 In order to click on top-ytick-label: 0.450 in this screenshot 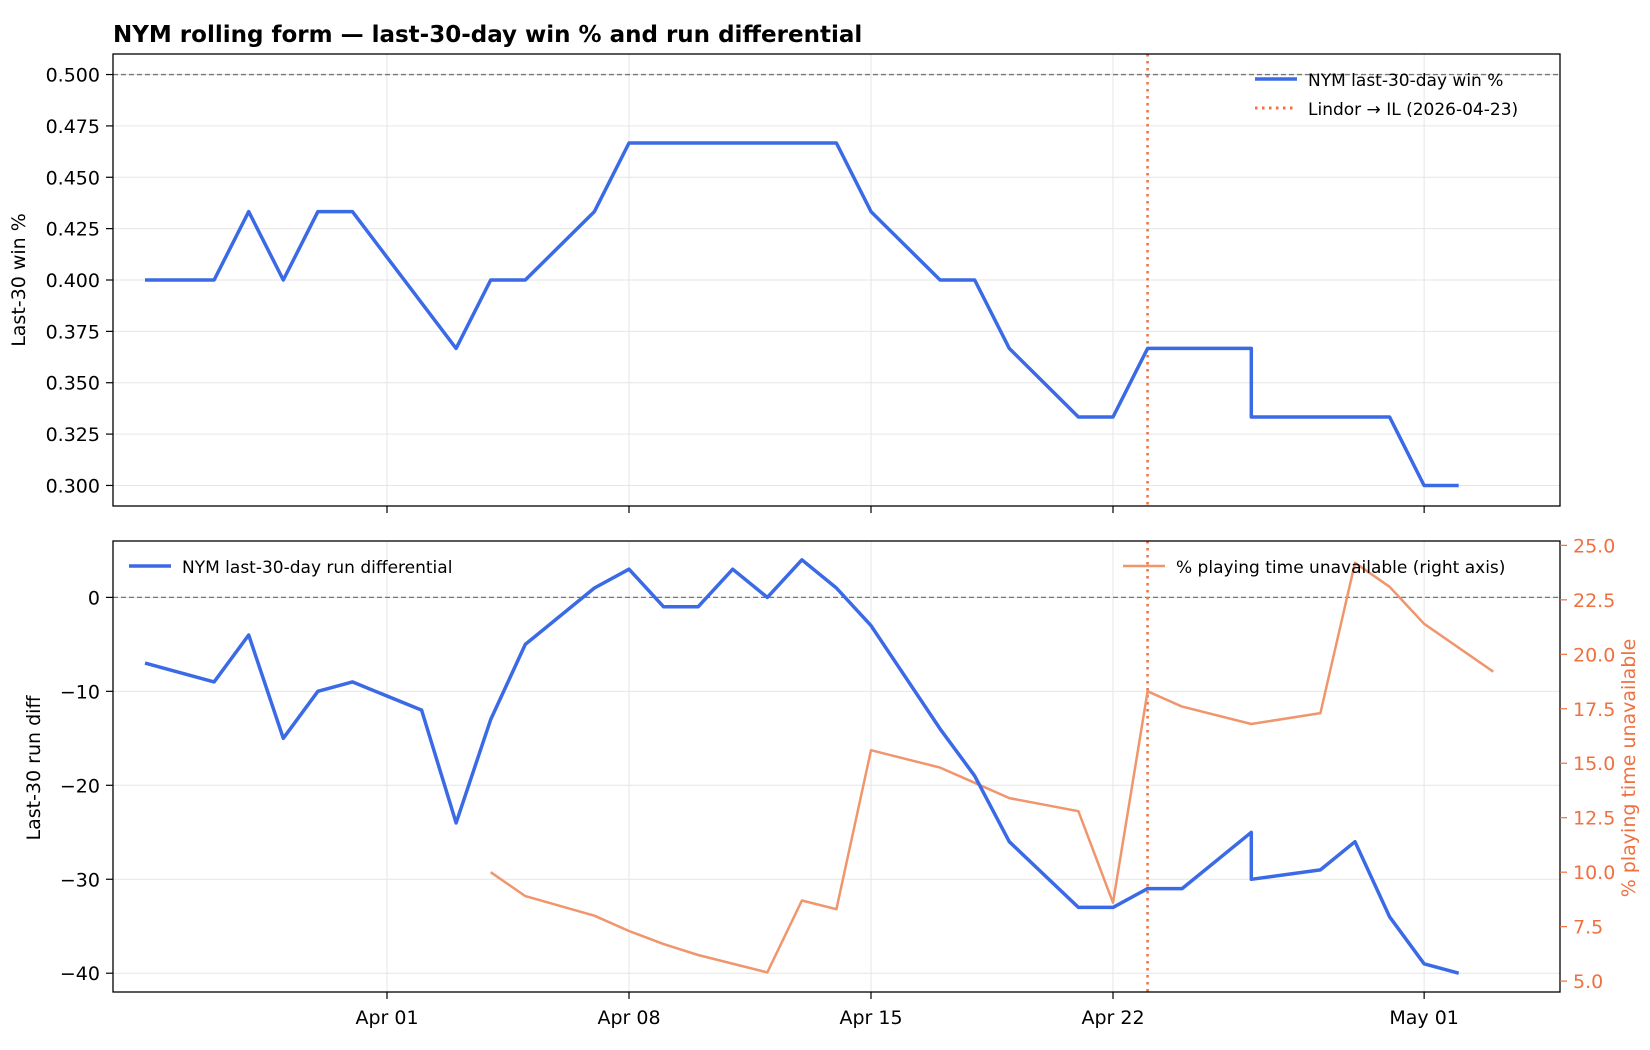, I will do `click(73, 178)`.